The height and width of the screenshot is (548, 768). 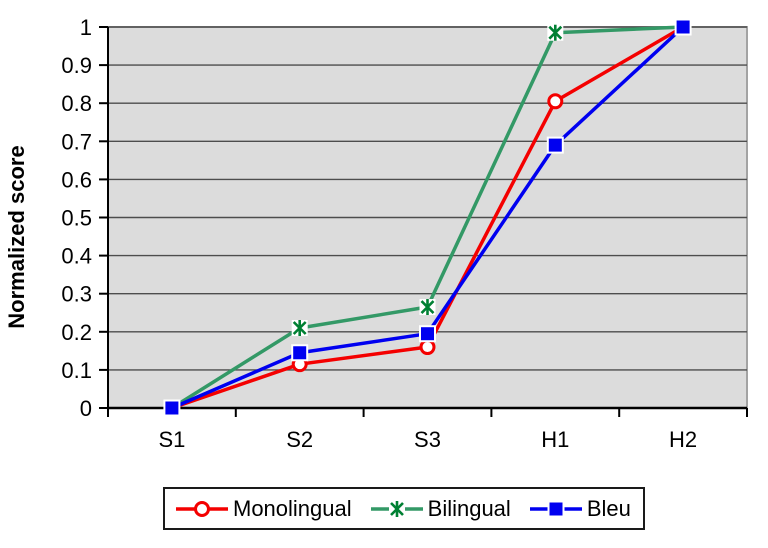 I want to click on legend-marker-bilingual, so click(x=396, y=508).